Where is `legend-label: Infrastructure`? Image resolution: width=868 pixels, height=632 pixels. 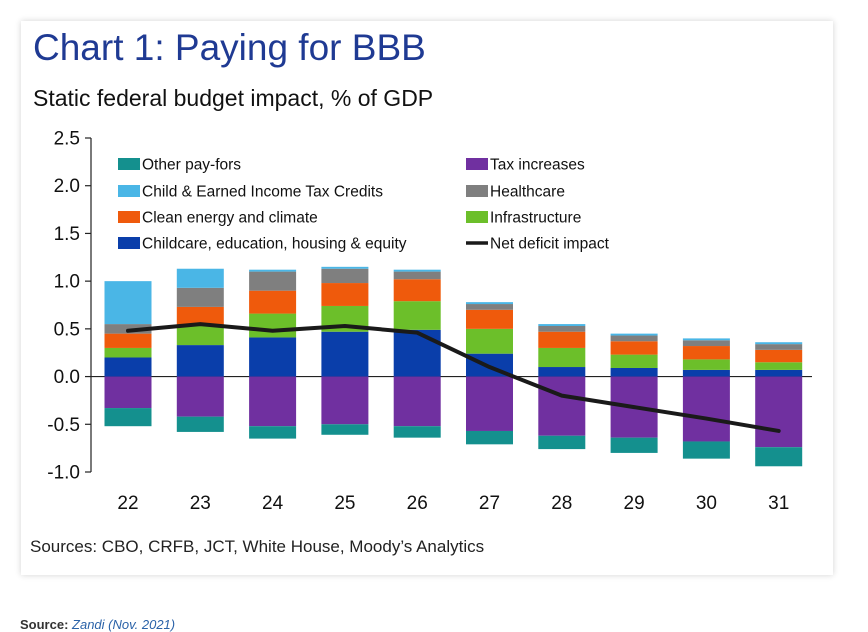 legend-label: Infrastructure is located at coordinates (535, 218).